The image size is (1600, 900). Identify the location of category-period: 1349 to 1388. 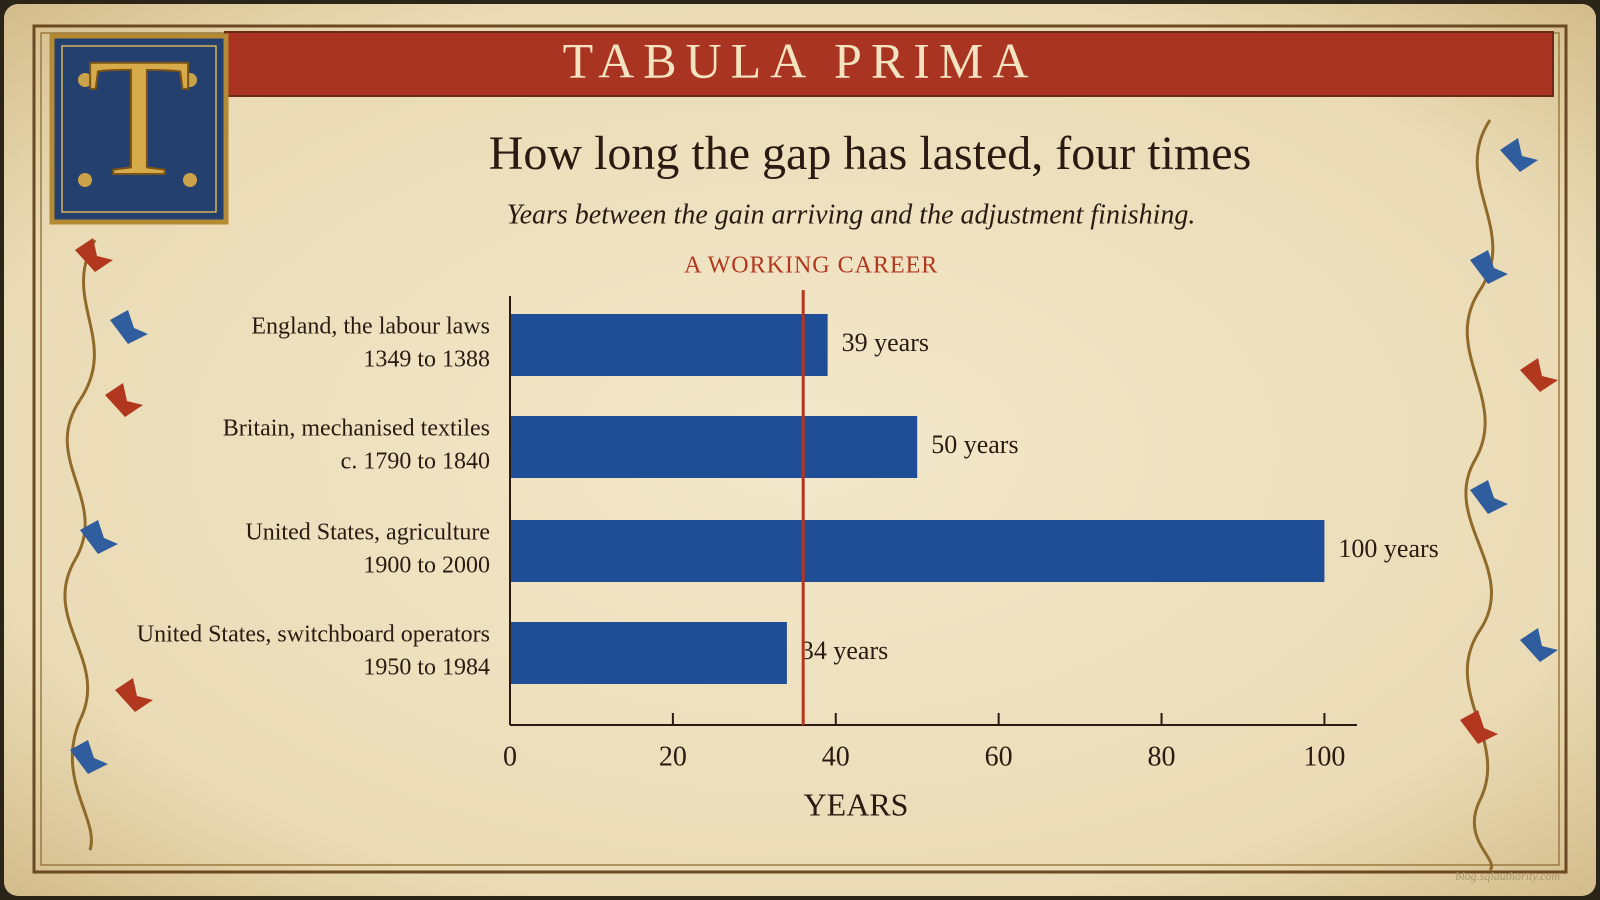
(426, 360).